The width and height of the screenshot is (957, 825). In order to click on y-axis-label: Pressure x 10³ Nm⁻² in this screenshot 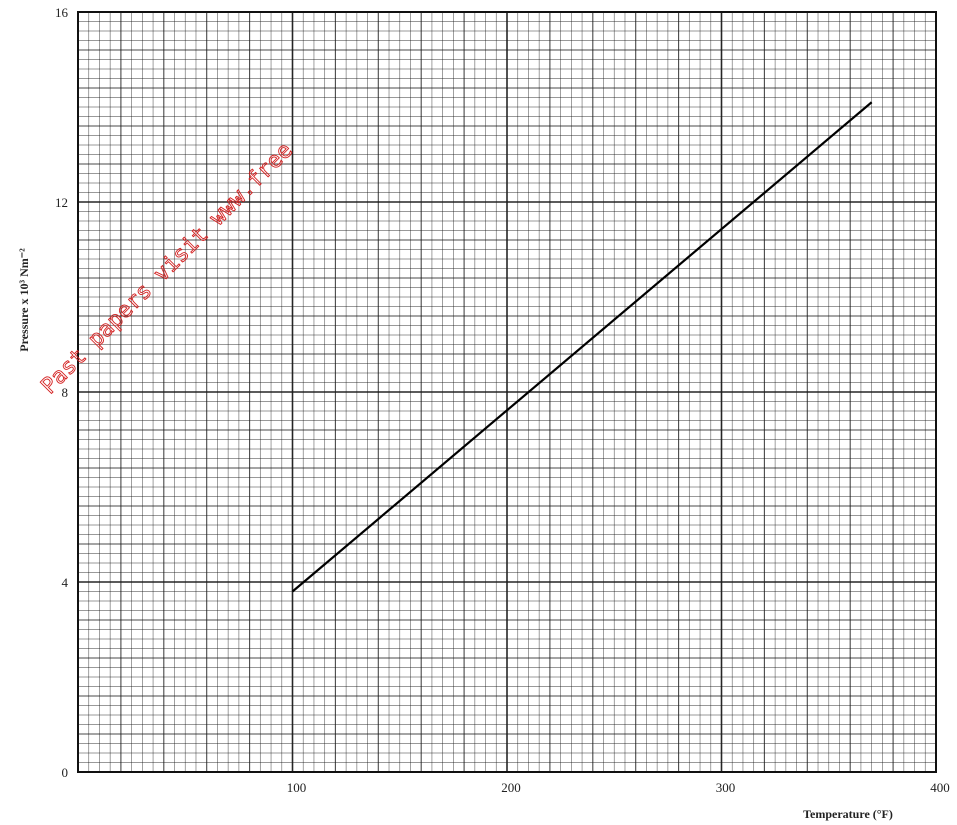, I will do `click(24, 300)`.